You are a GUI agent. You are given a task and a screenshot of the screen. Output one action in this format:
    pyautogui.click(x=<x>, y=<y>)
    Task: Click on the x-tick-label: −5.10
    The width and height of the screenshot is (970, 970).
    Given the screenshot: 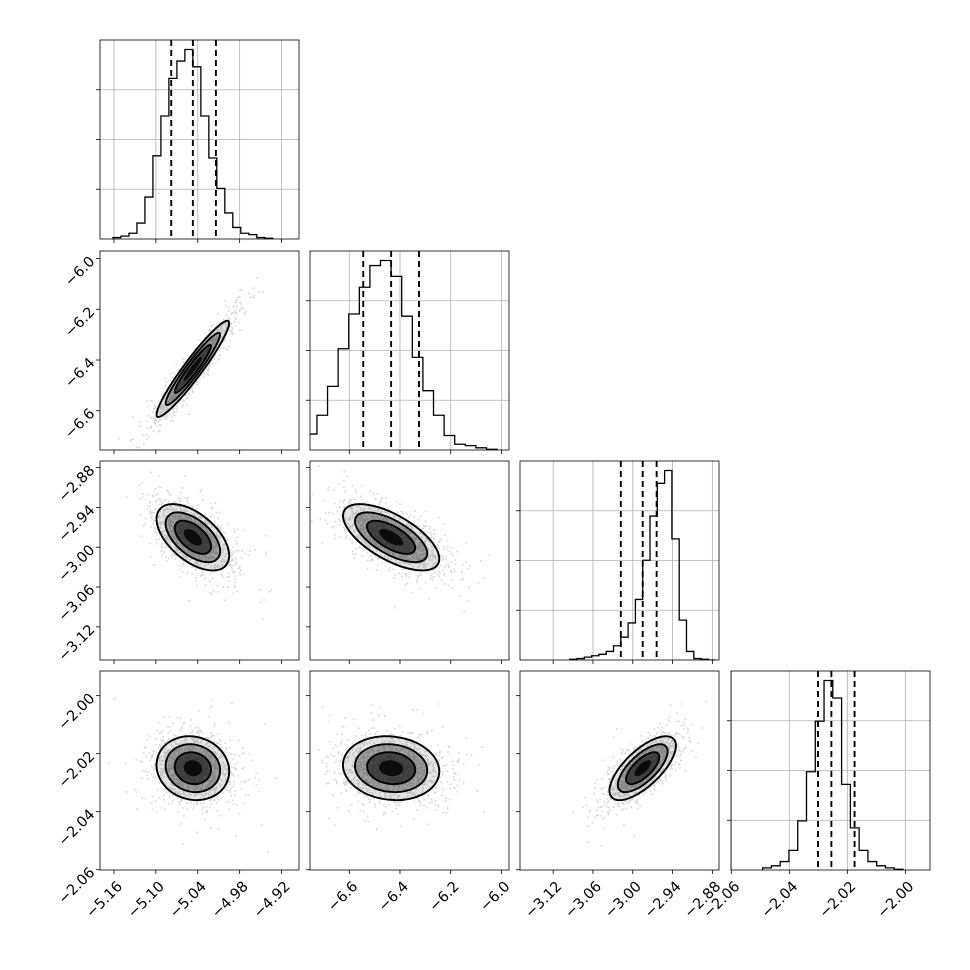 What is the action you would take?
    pyautogui.click(x=146, y=900)
    